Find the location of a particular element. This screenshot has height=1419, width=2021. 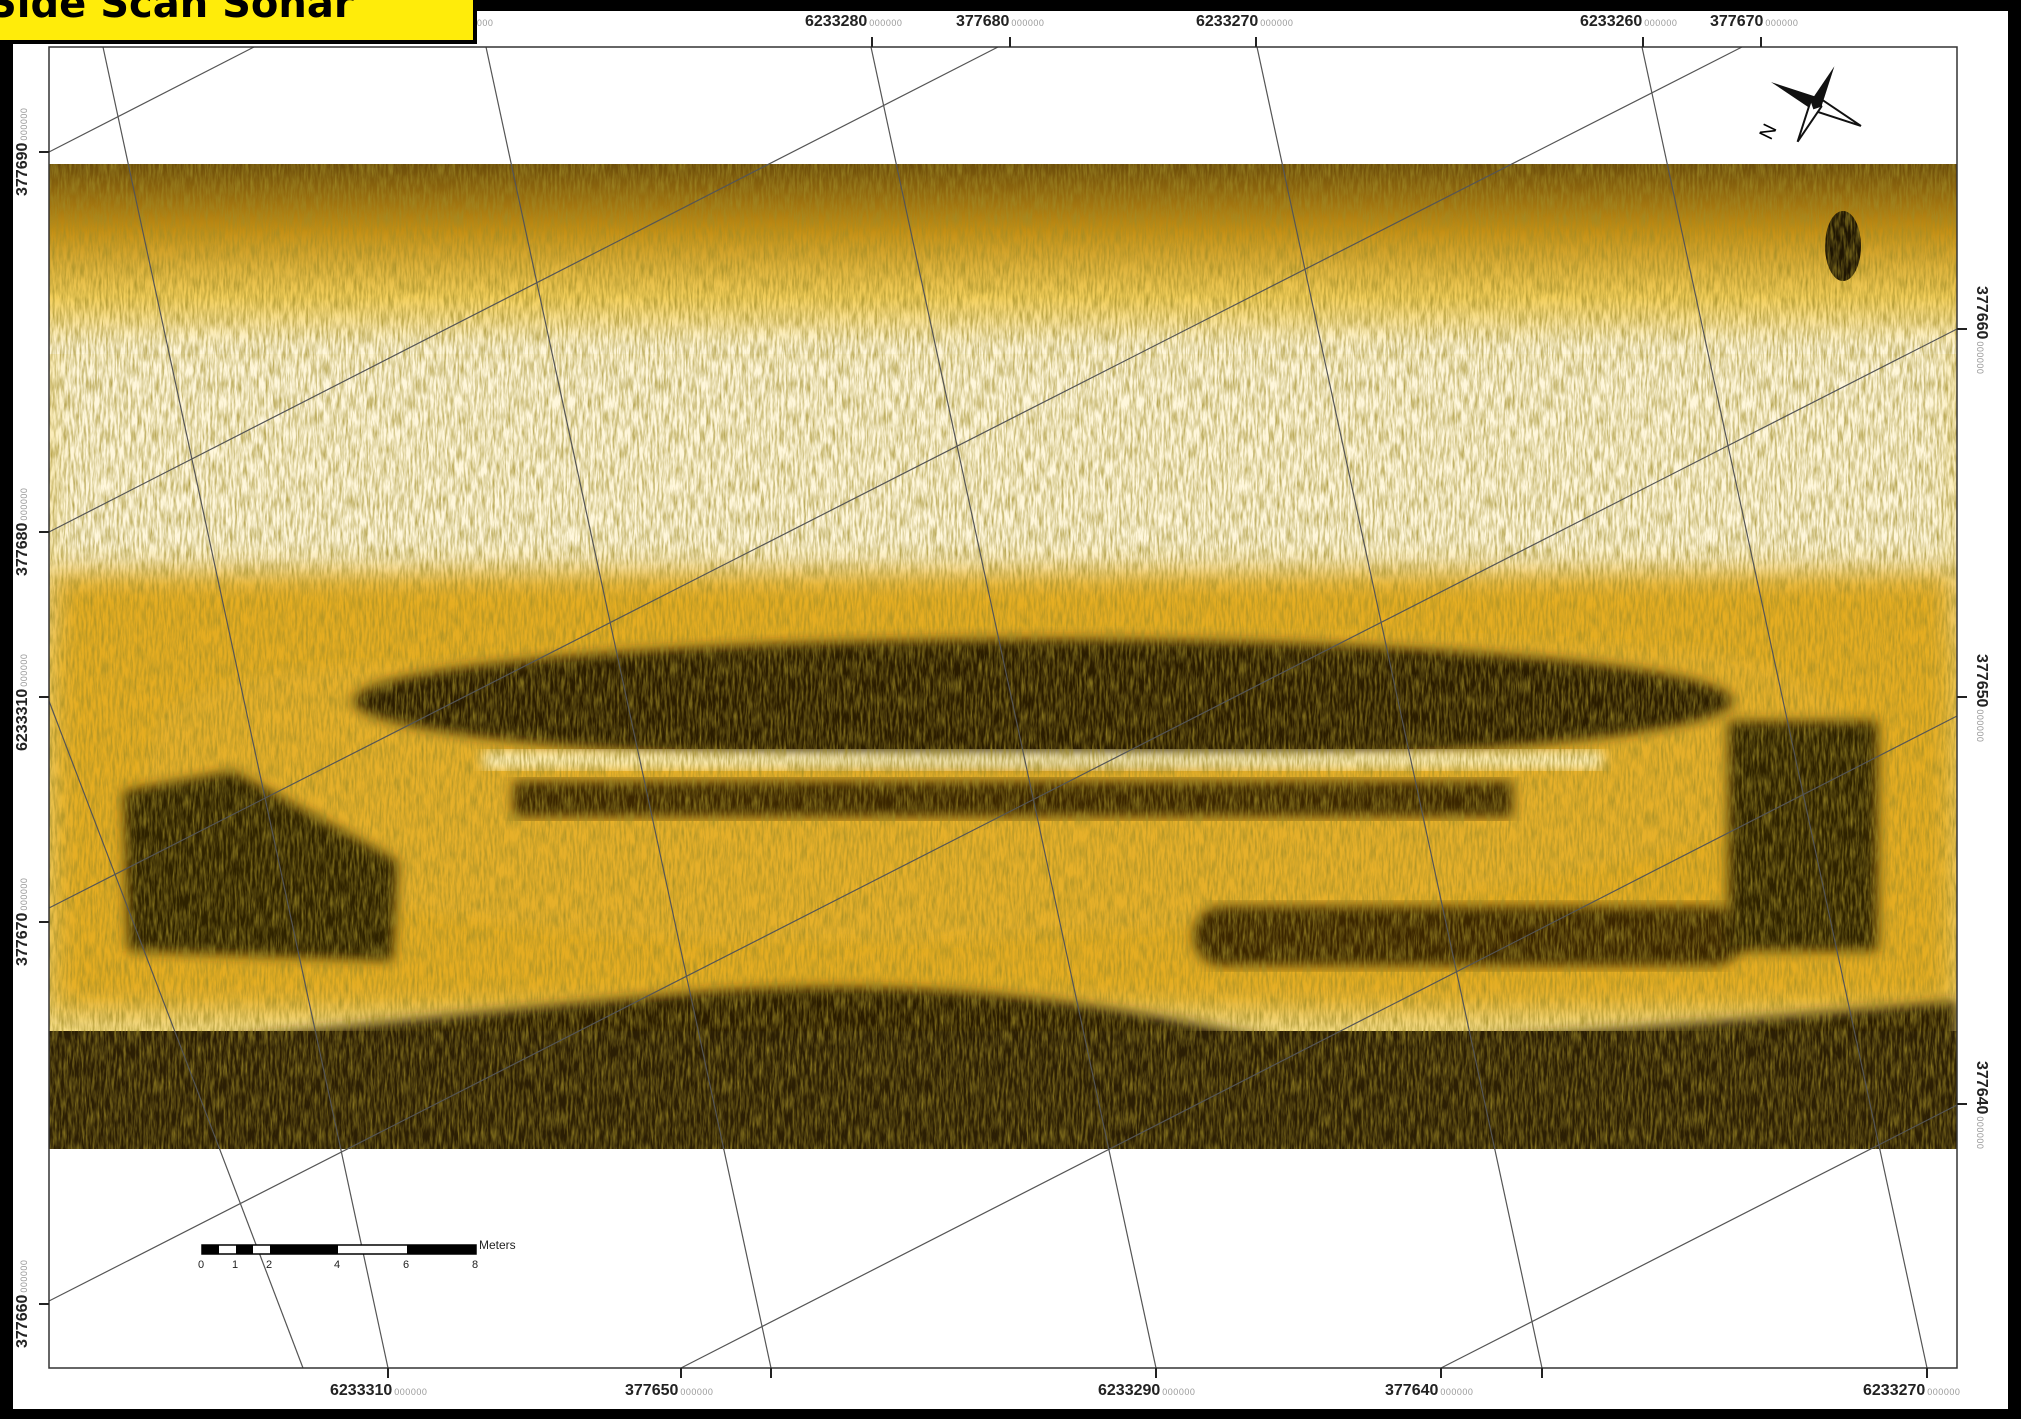

left-coord-label: 377660000000 is located at coordinates (22, 1303).